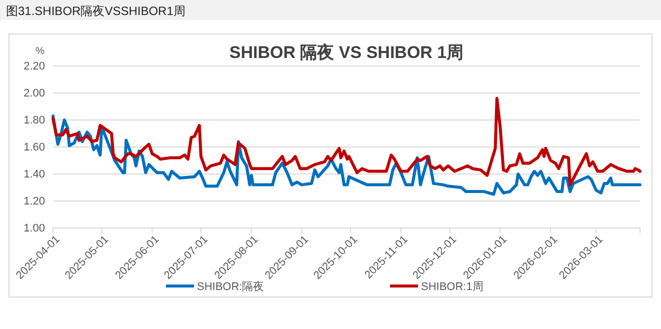 This screenshot has width=661, height=329. What do you see at coordinates (34, 94) in the screenshot?
I see `y-tick-label: 2.00` at bounding box center [34, 94].